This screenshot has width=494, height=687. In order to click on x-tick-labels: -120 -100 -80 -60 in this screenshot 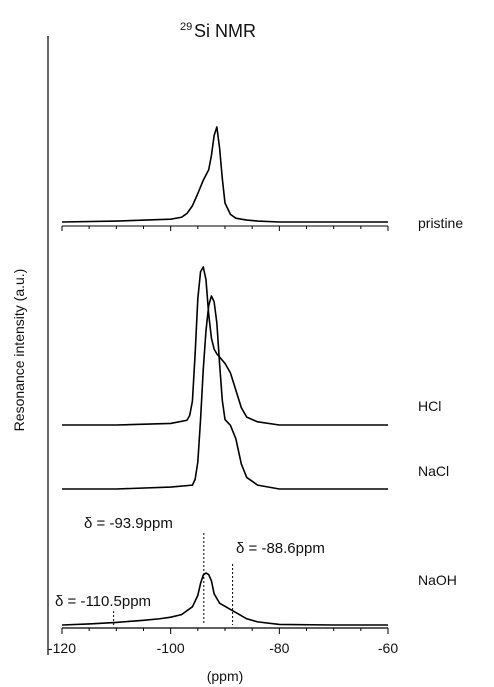, I will do `click(223, 648)`.